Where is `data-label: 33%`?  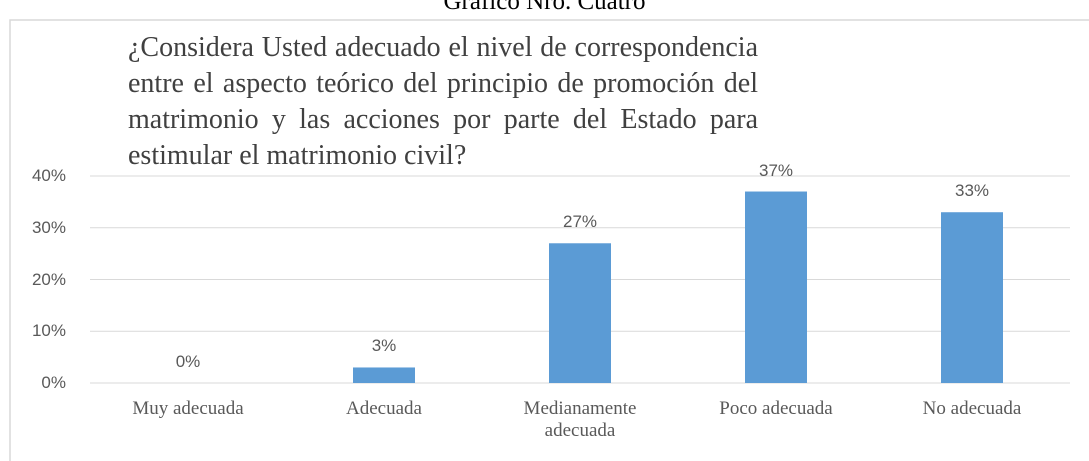 data-label: 33% is located at coordinates (972, 191).